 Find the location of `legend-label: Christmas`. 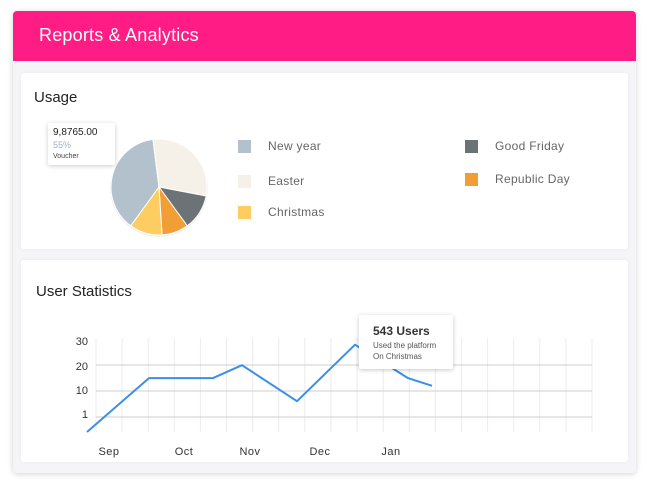

legend-label: Christmas is located at coordinates (296, 212).